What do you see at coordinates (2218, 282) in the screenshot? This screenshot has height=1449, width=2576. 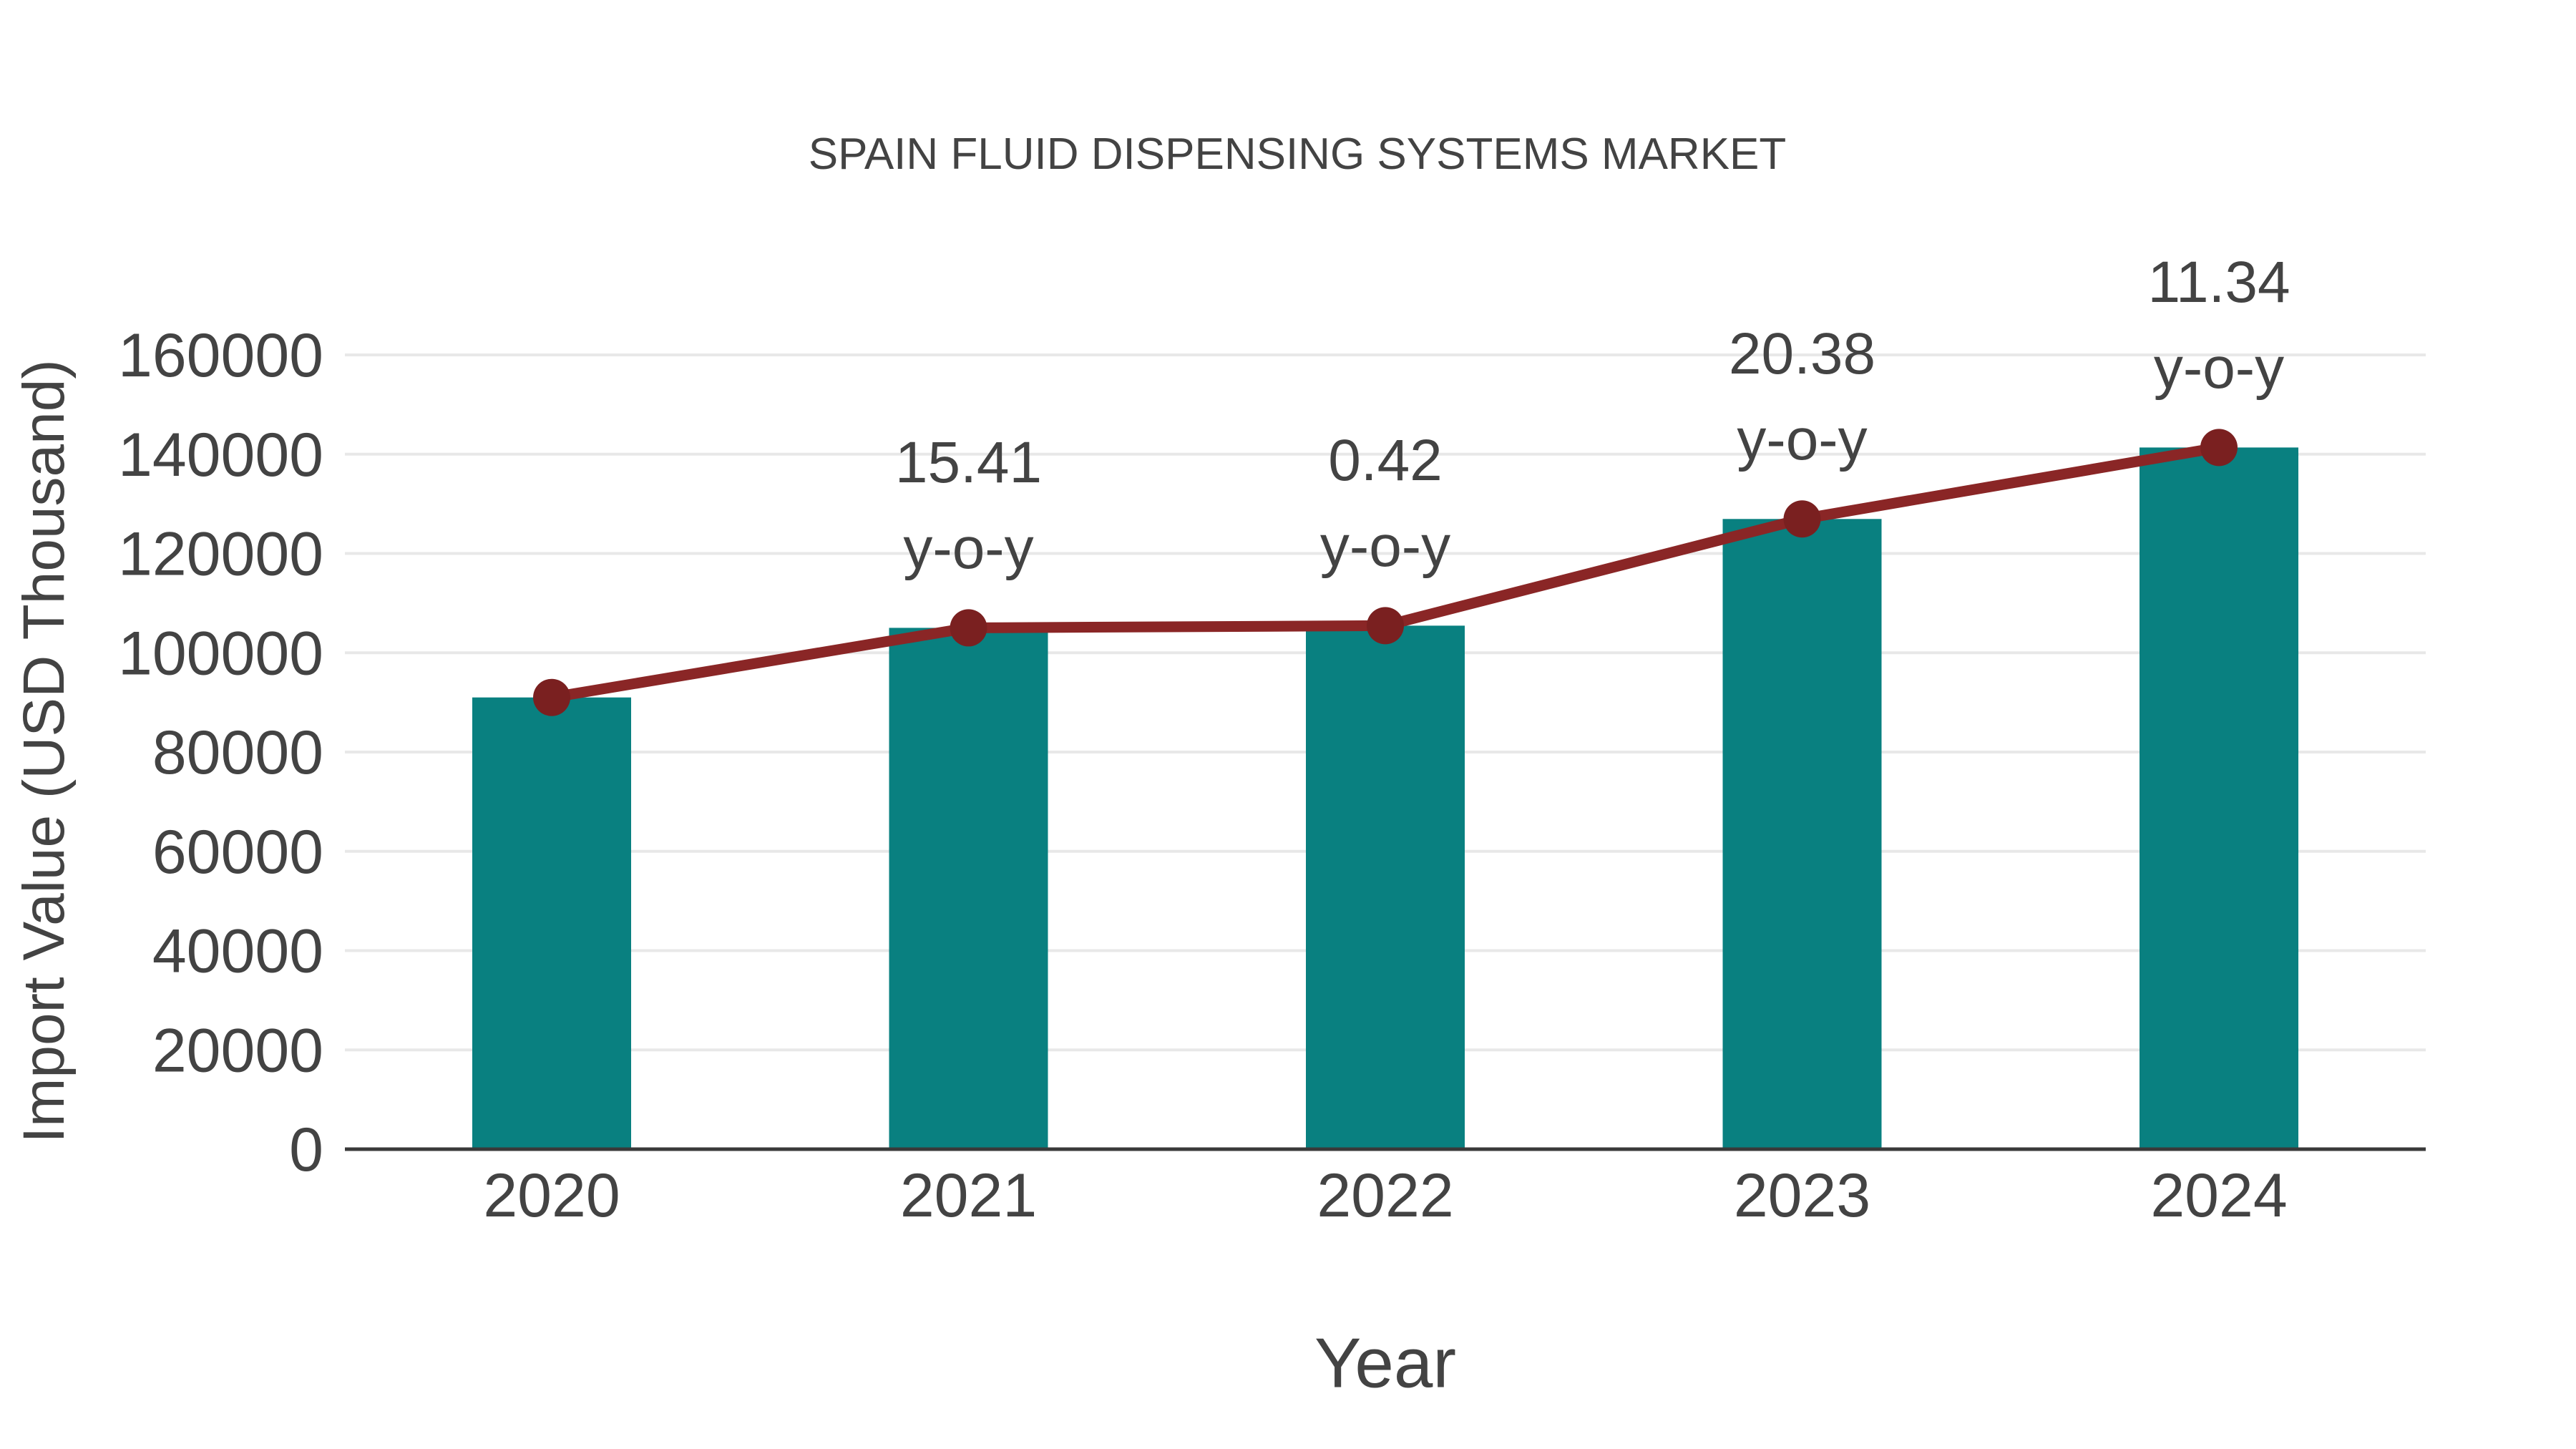 I see `annotation-value-2024: 11.34` at bounding box center [2218, 282].